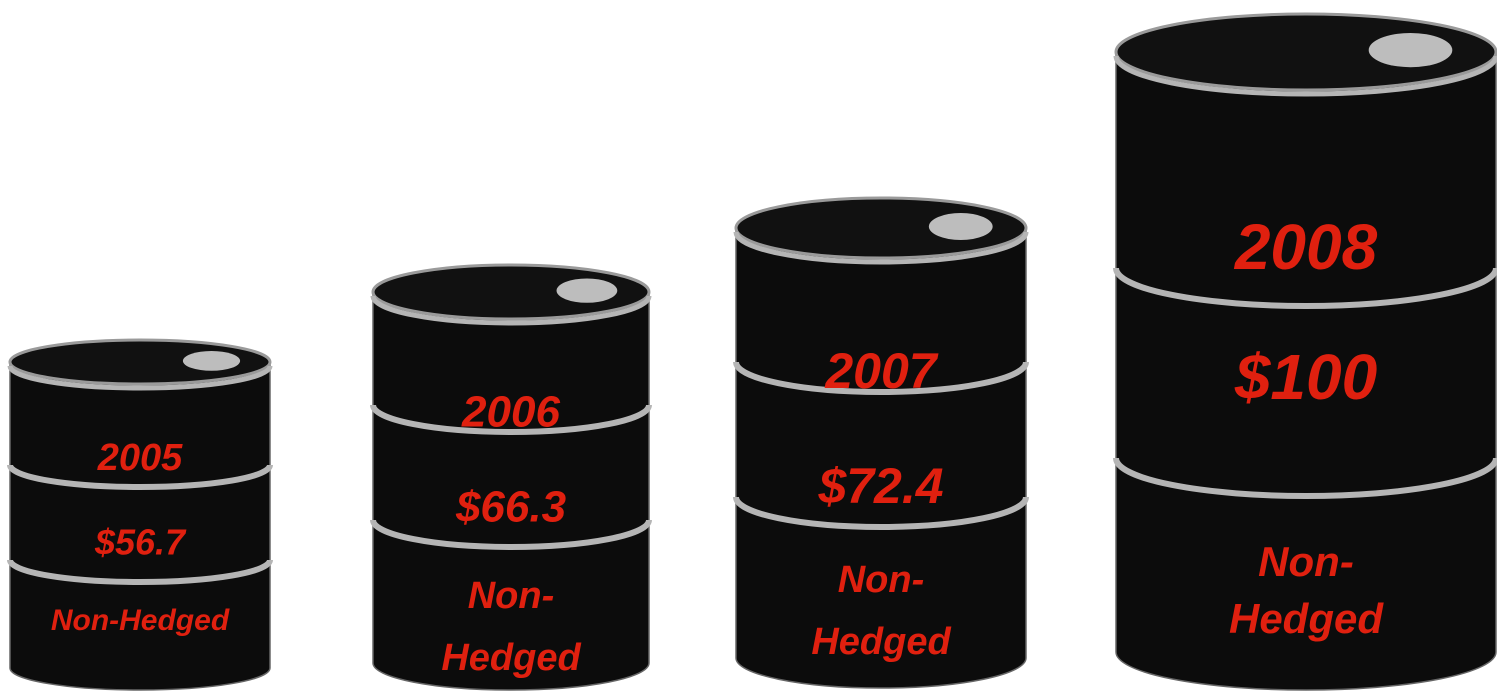  Describe the element at coordinates (510, 507) in the screenshot. I see `barrel-price: $66.3` at that location.